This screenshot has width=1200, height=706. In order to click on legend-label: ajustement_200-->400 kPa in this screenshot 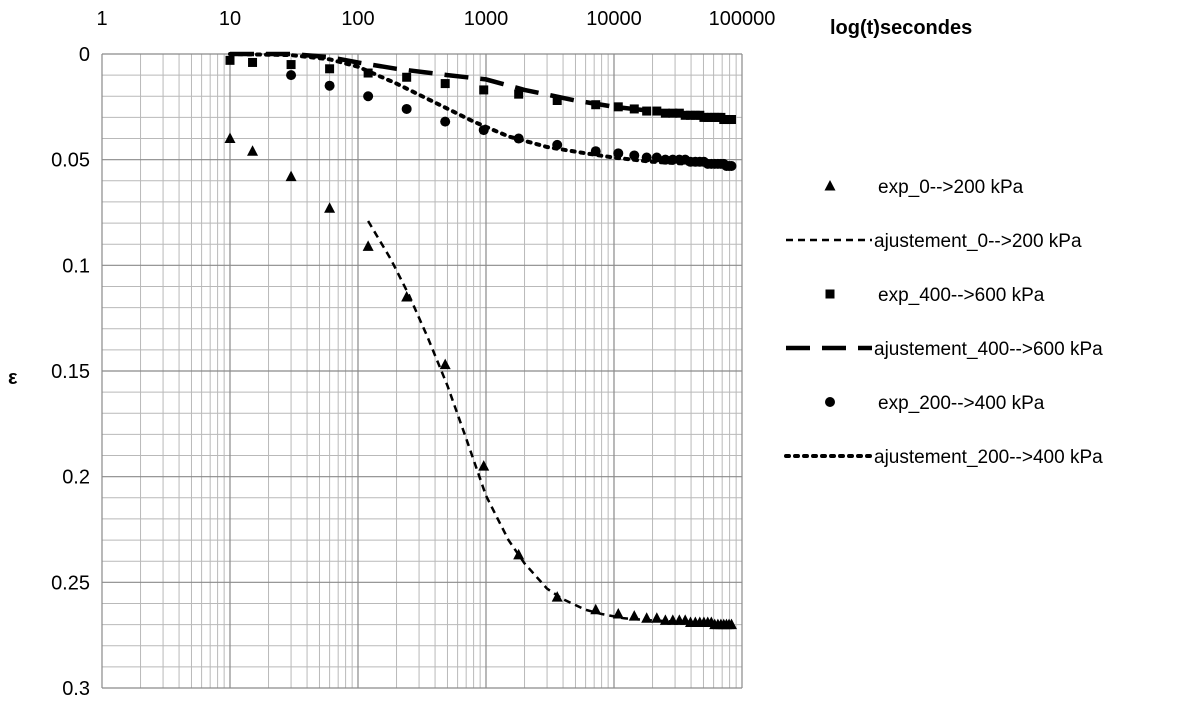, I will do `click(988, 457)`.